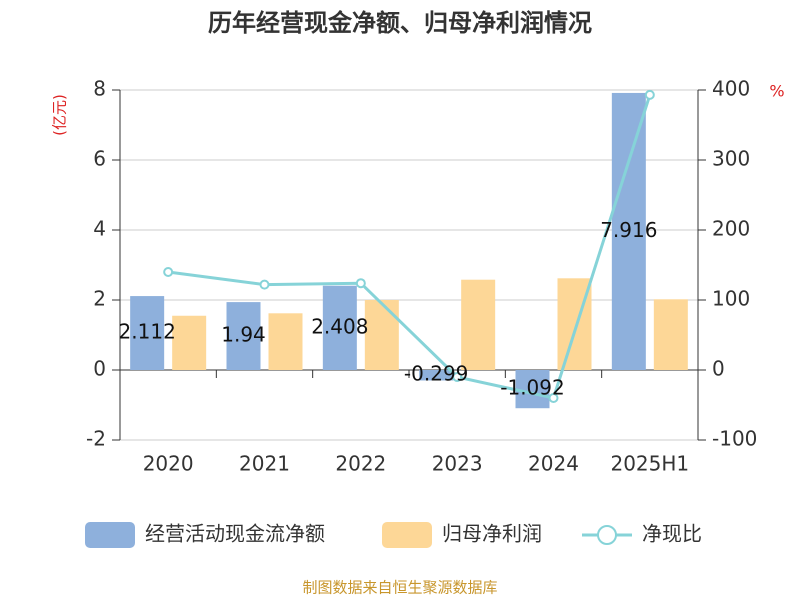 The width and height of the screenshot is (800, 600). What do you see at coordinates (672, 534) in the screenshot?
I see `legend-label: 净现比` at bounding box center [672, 534].